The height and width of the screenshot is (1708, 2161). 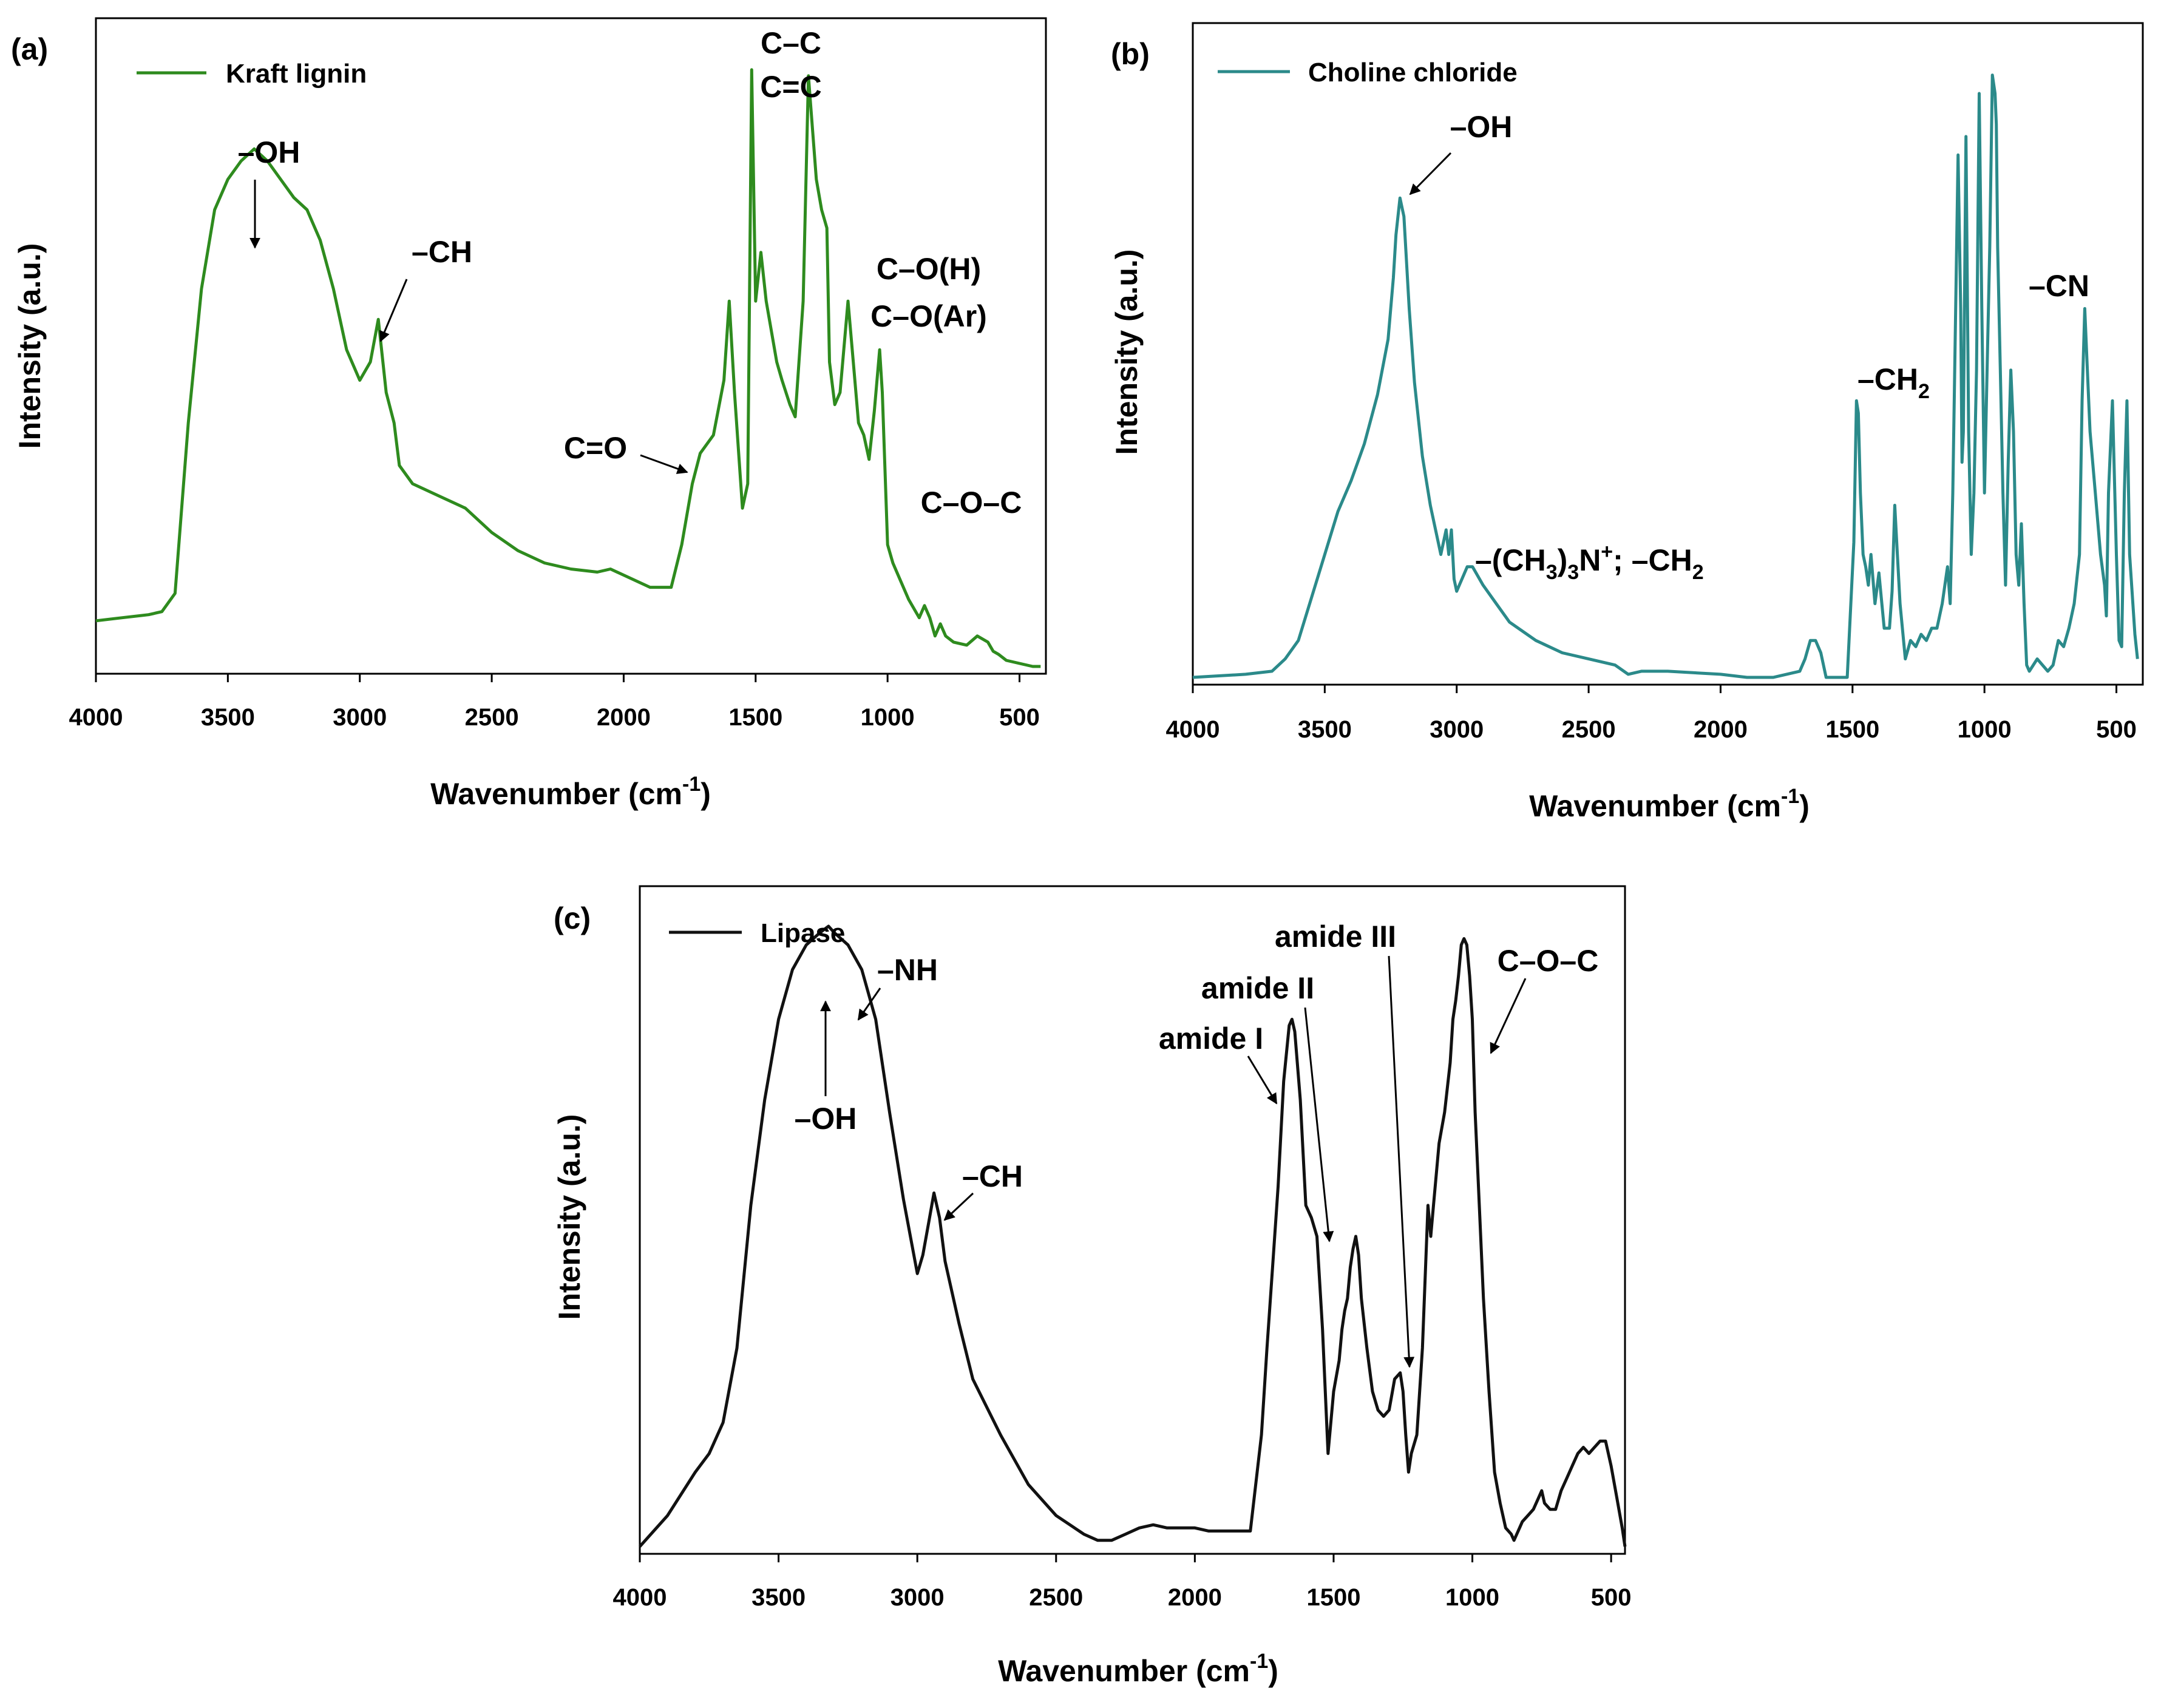 What do you see at coordinates (1122, 1582) in the screenshot?
I see `panel-c-ticks: 4000 3500 3000 2500 2000 1500 1000 500` at bounding box center [1122, 1582].